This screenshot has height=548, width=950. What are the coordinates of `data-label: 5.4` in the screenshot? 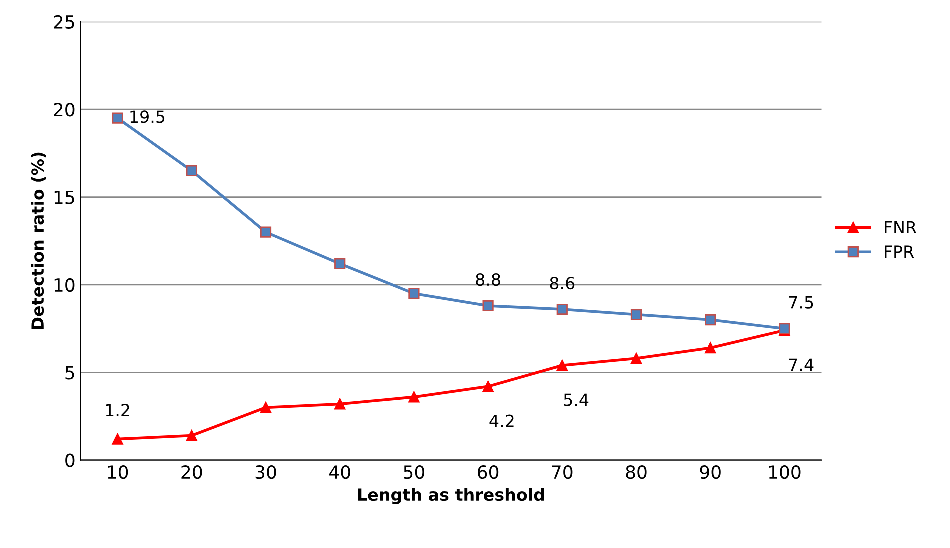 It's located at (576, 400).